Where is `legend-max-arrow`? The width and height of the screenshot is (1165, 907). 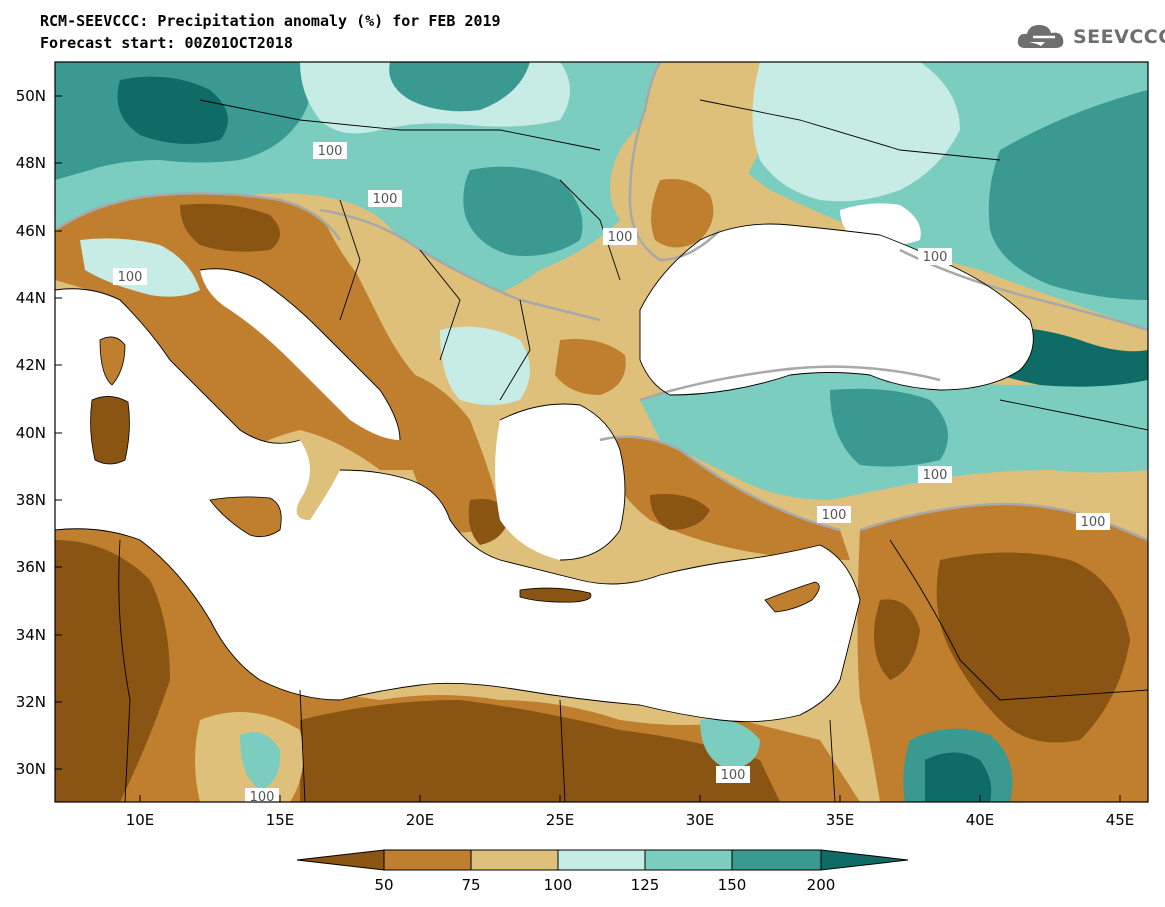
legend-max-arrow is located at coordinates (864, 860).